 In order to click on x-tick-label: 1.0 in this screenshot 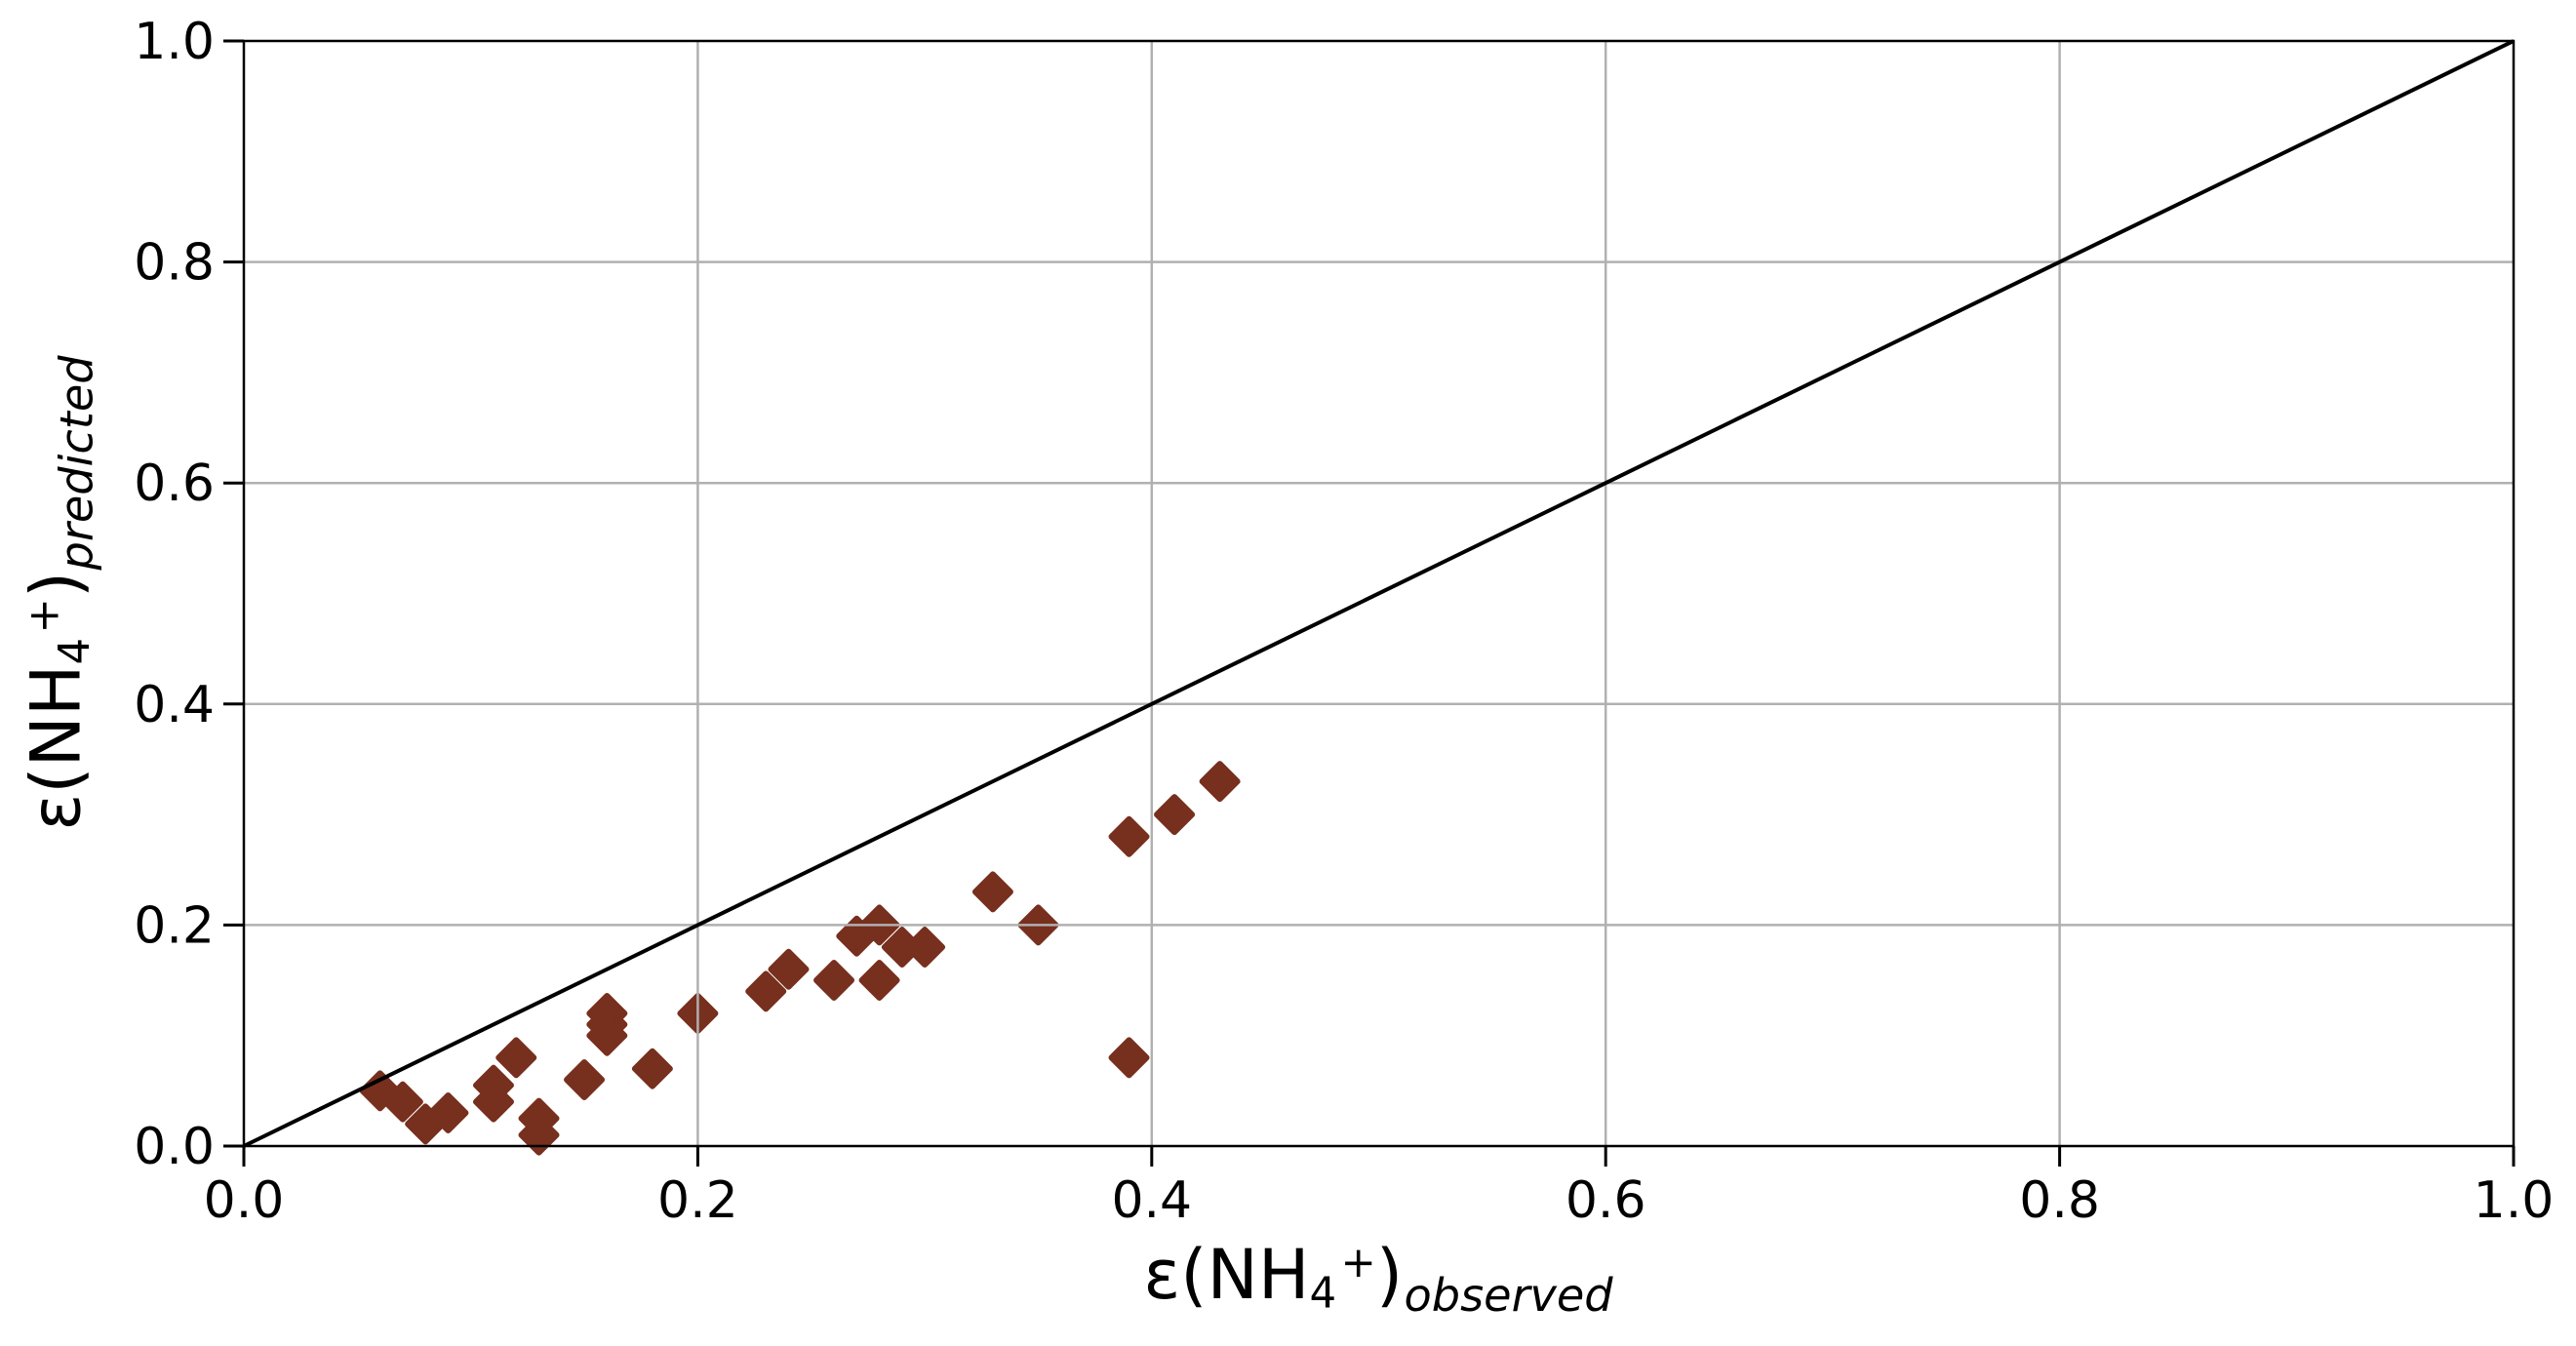, I will do `click(2514, 1200)`.